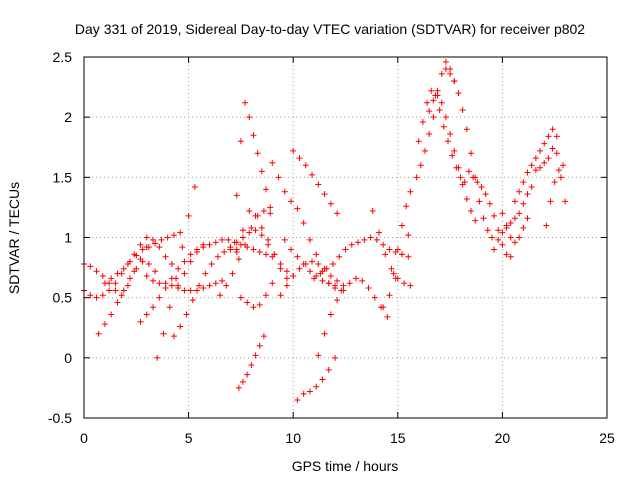 This screenshot has height=480, width=640. I want to click on x-tick-label: 0, so click(84, 438).